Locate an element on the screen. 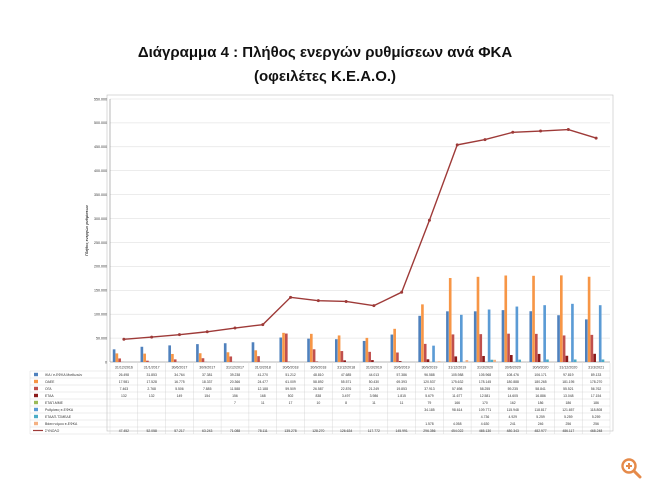 Image resolution: width=650 pixels, height=490 pixels. data-label: 502 is located at coordinates (291, 396).